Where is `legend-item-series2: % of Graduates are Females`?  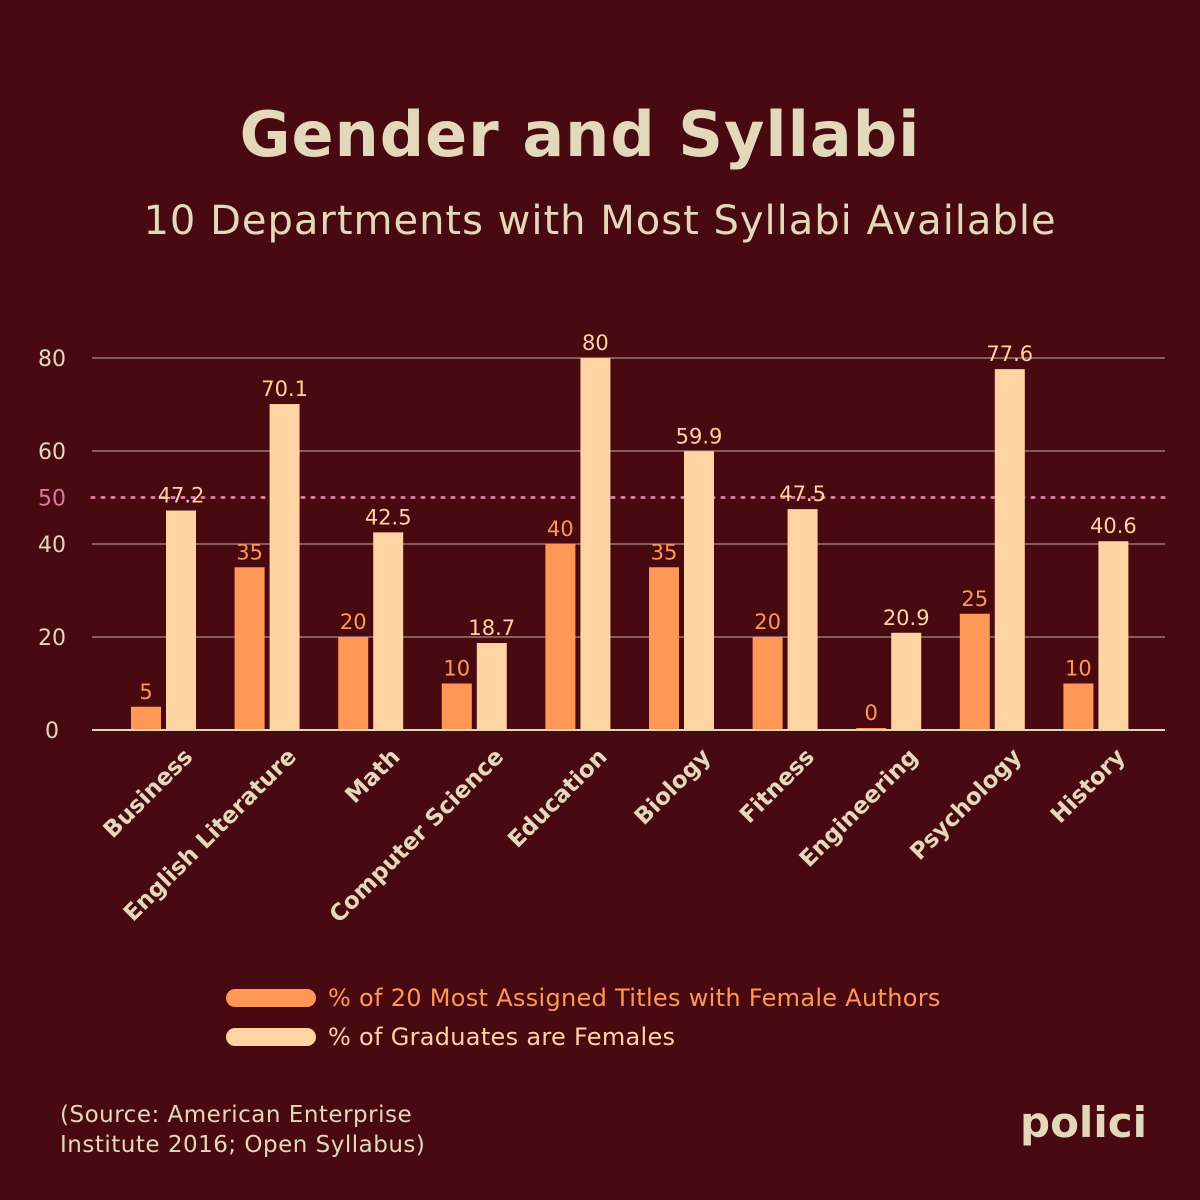 legend-item-series2: % of Graduates are Females is located at coordinates (583, 1036).